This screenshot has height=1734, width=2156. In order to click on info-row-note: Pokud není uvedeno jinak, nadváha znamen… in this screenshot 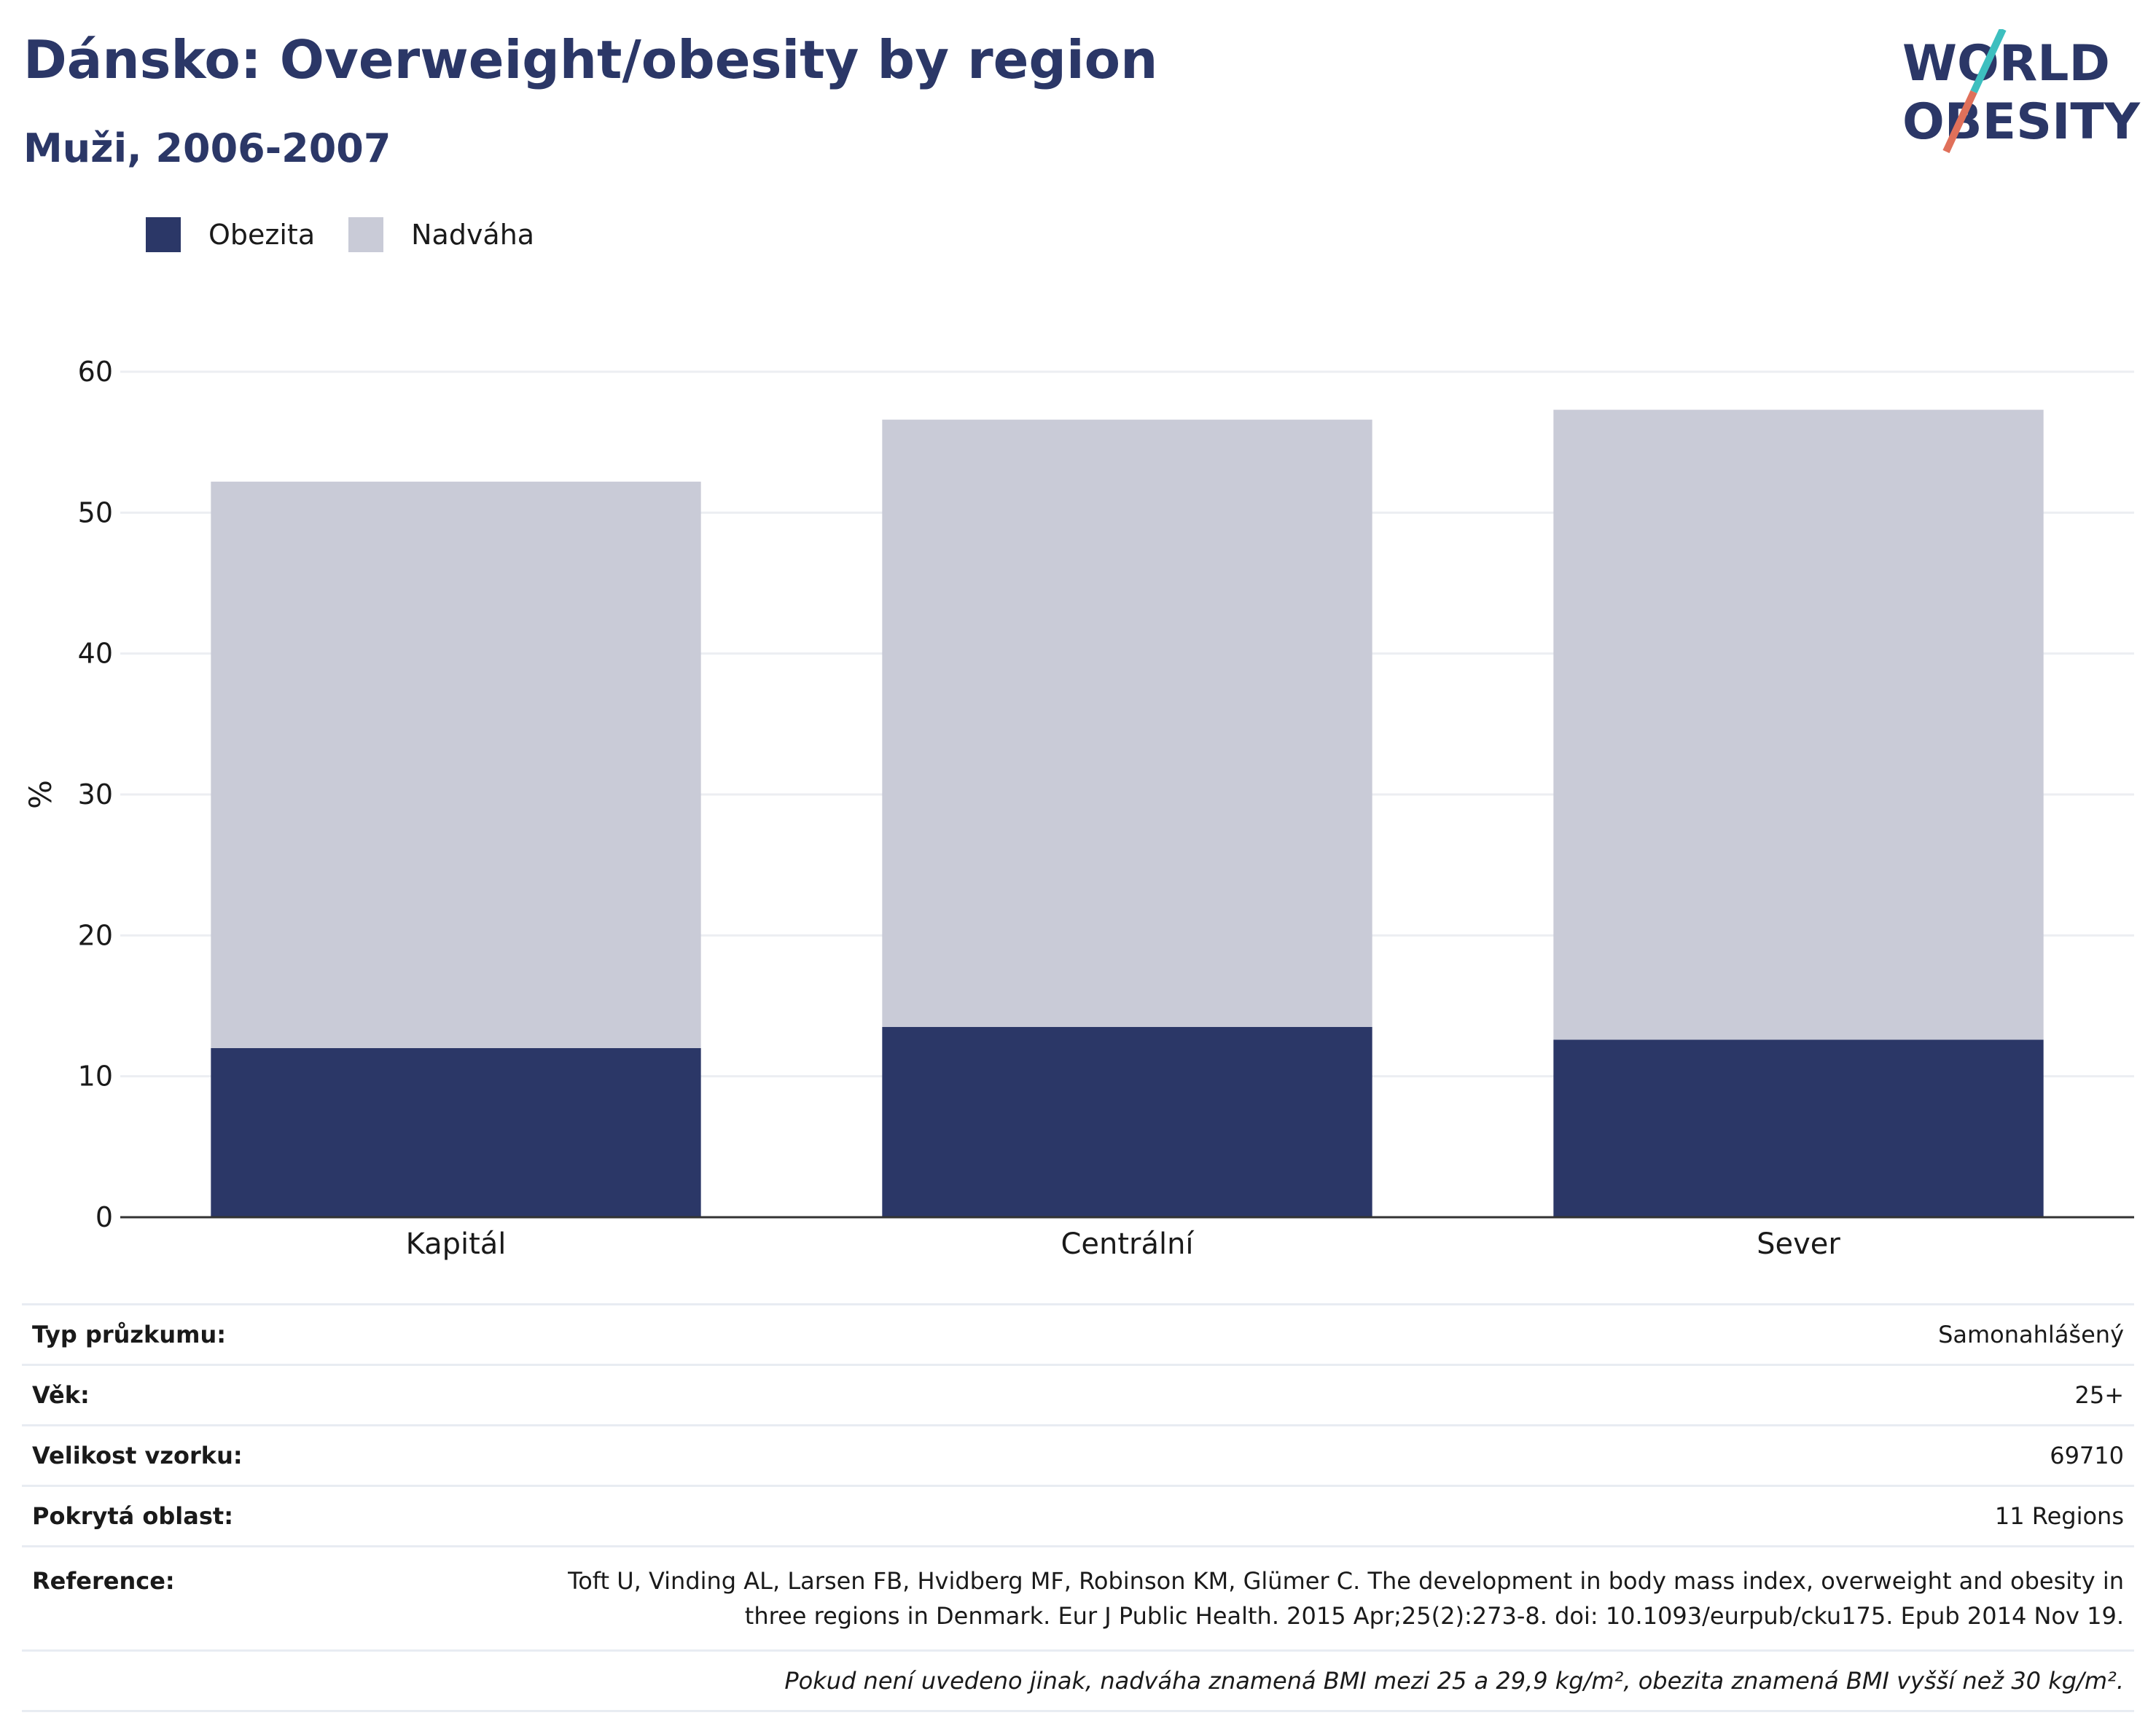, I will do `click(1078, 1681)`.